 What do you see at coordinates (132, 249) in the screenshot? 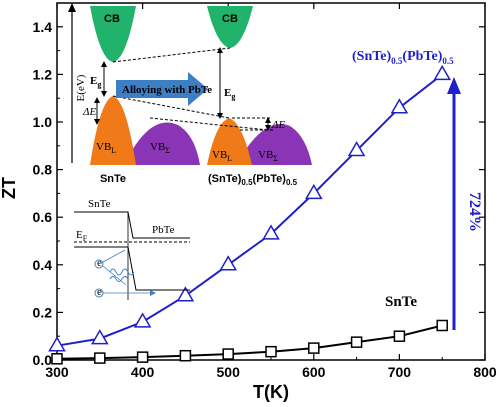
I see `interface-inset: SnTe PbTe EF e e` at bounding box center [132, 249].